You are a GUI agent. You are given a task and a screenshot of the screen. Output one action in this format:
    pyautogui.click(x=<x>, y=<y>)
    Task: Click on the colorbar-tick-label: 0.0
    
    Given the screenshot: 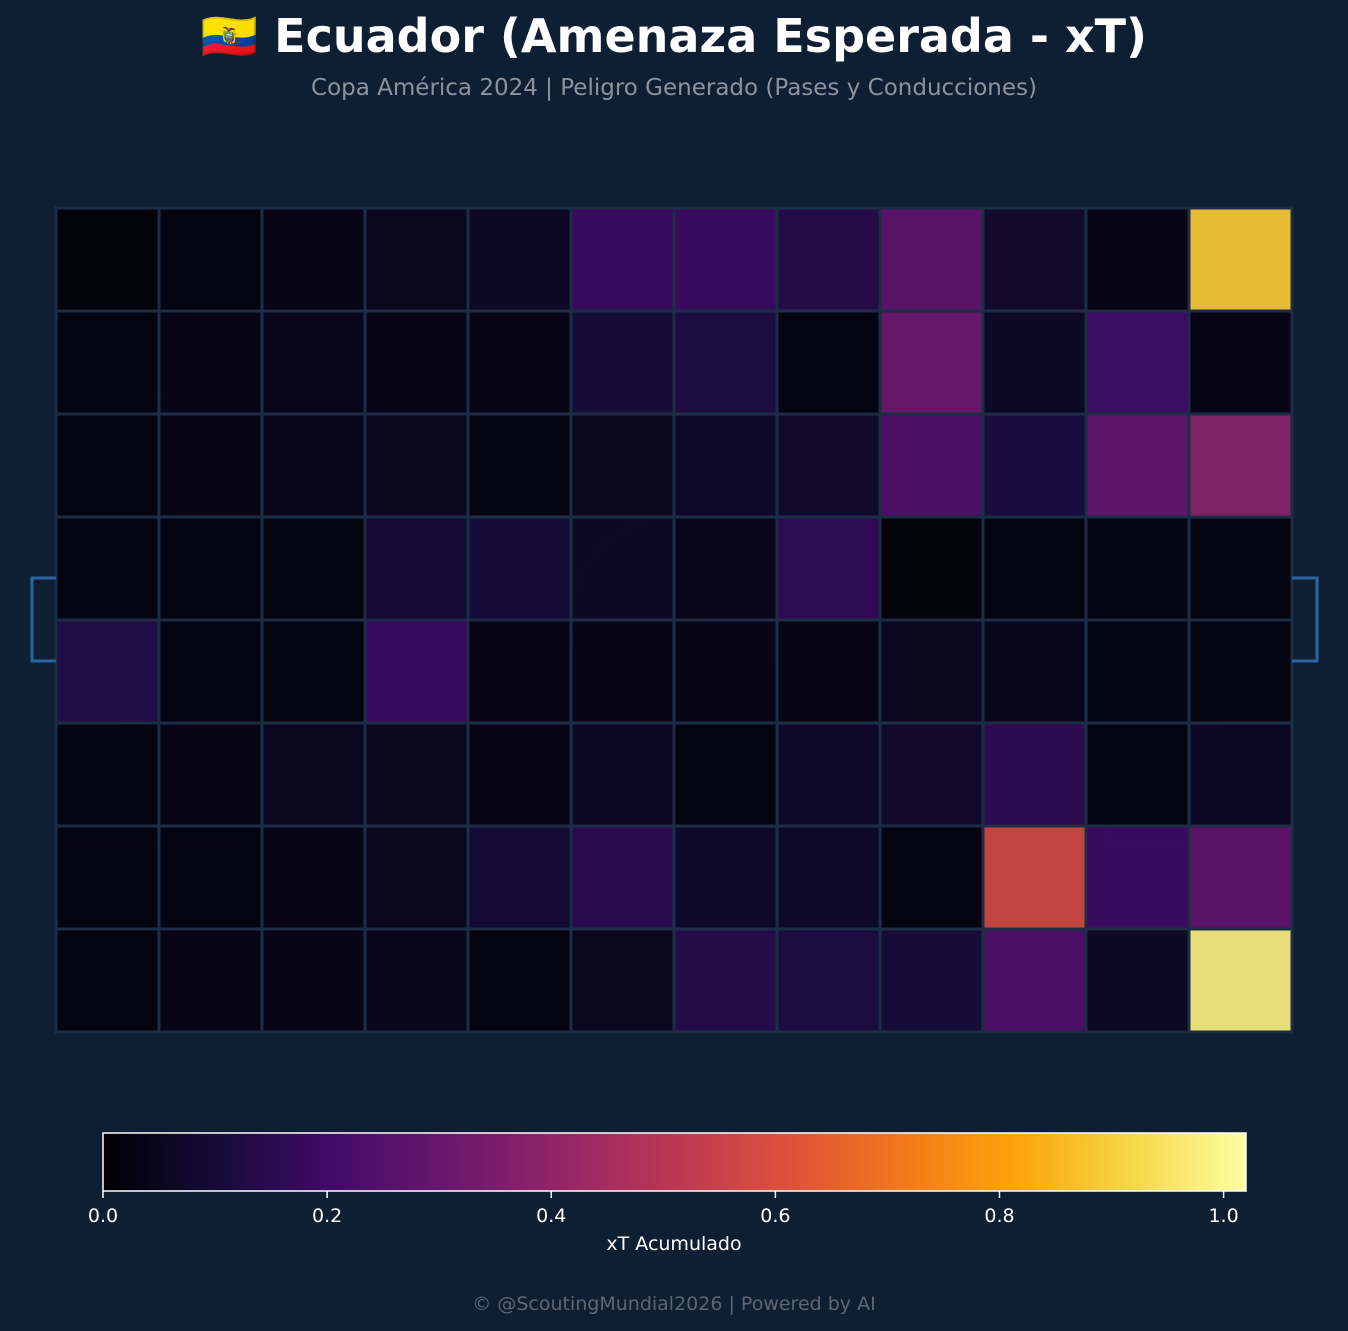 What is the action you would take?
    pyautogui.click(x=103, y=1216)
    